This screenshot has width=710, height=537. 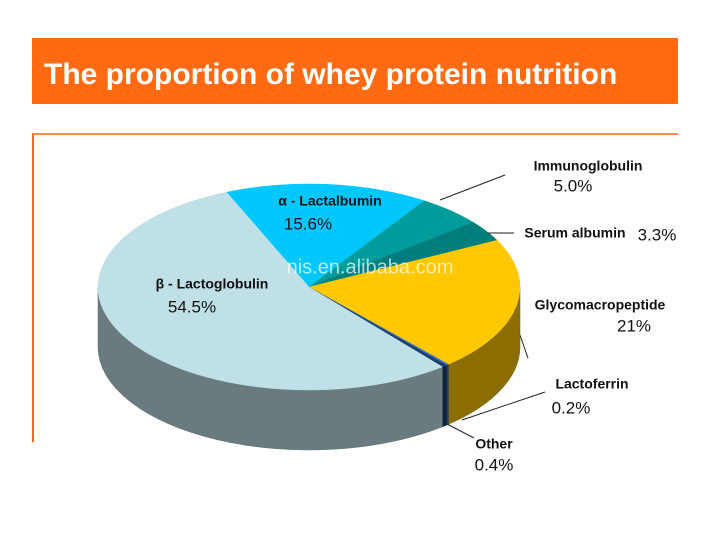 What do you see at coordinates (308, 223) in the screenshot?
I see `slice-value: 15.6%` at bounding box center [308, 223].